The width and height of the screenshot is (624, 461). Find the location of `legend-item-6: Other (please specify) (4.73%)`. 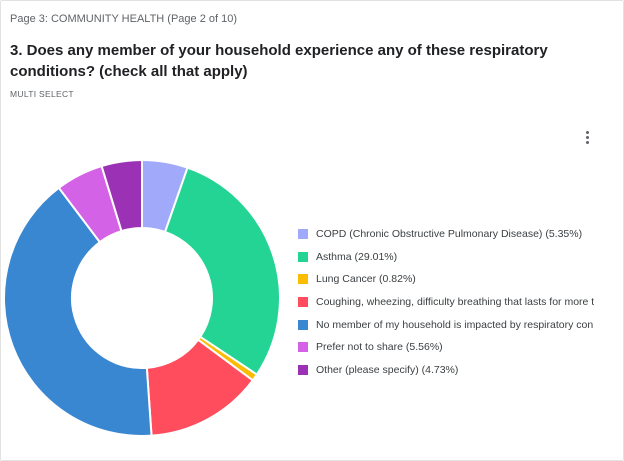

legend-item-6: Other (please specify) (4.73%) is located at coordinates (453, 370).